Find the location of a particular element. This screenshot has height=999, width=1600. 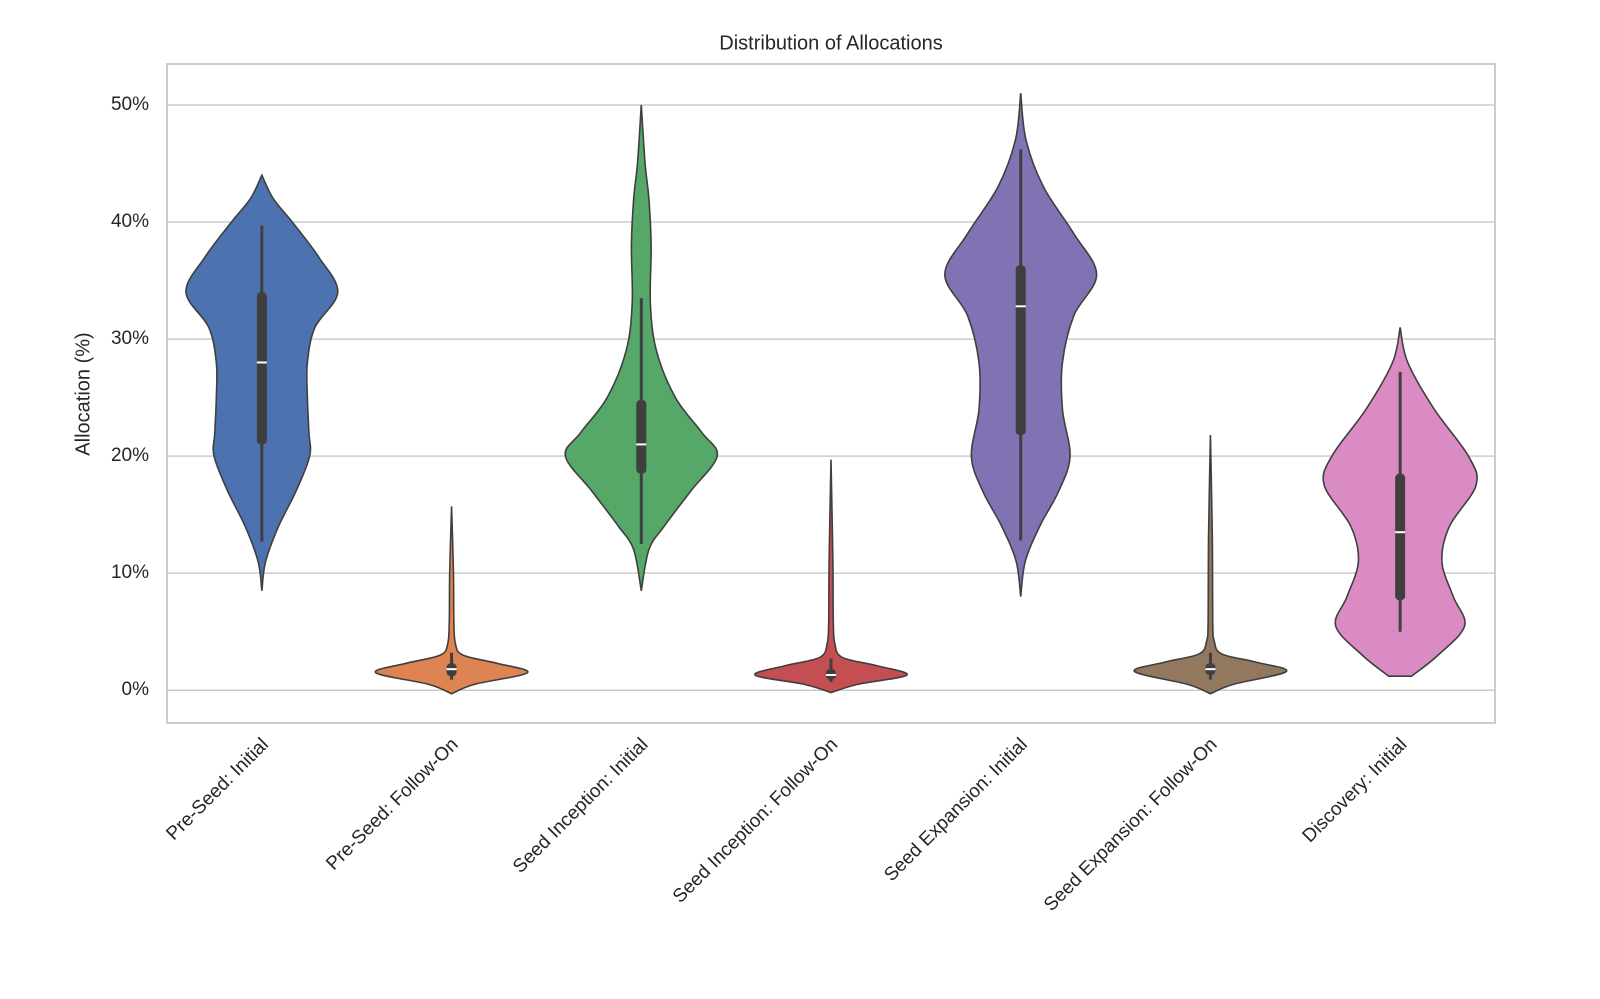

y-tick-label: 20% is located at coordinates (130, 455).